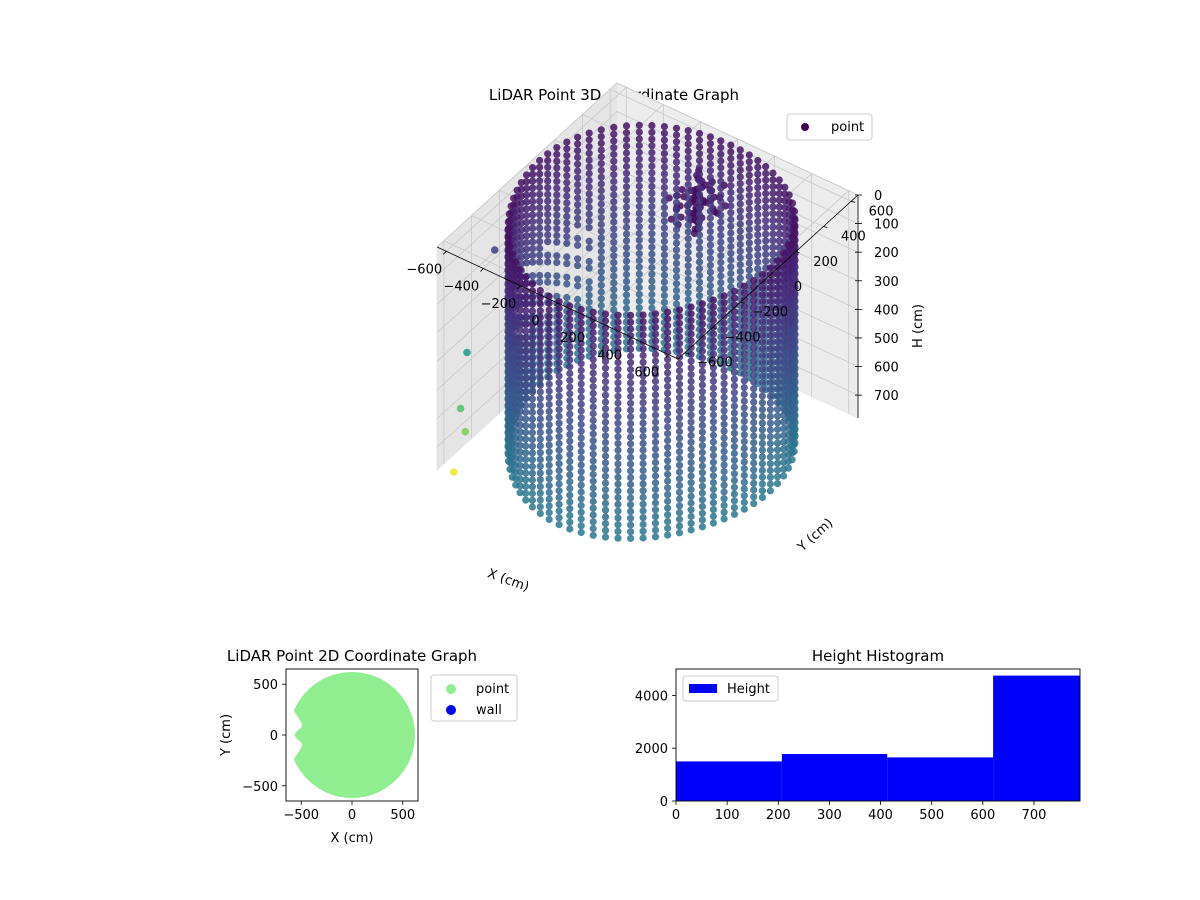 The height and width of the screenshot is (900, 1200). Describe the element at coordinates (886, 368) in the screenshot. I see `tick-label-z: 600` at that location.